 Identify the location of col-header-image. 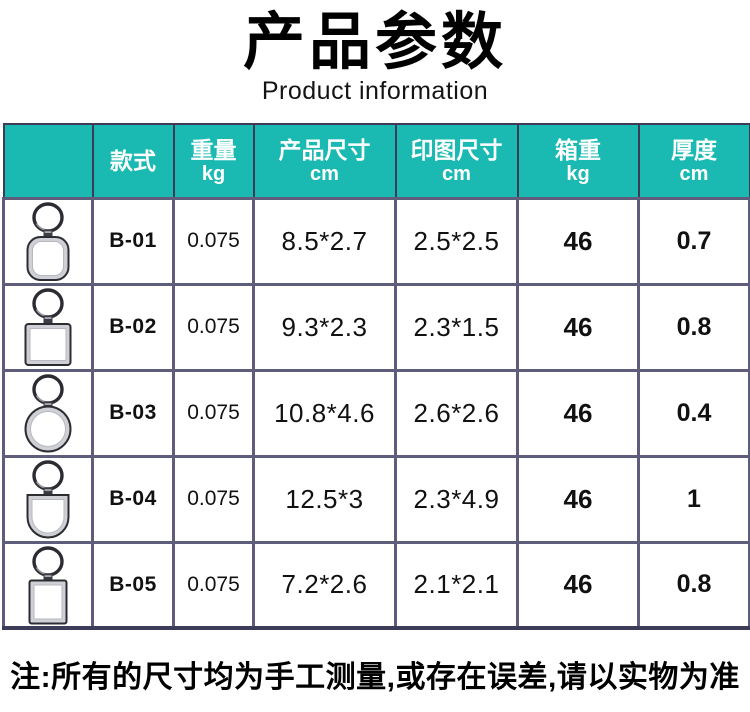
(48, 161).